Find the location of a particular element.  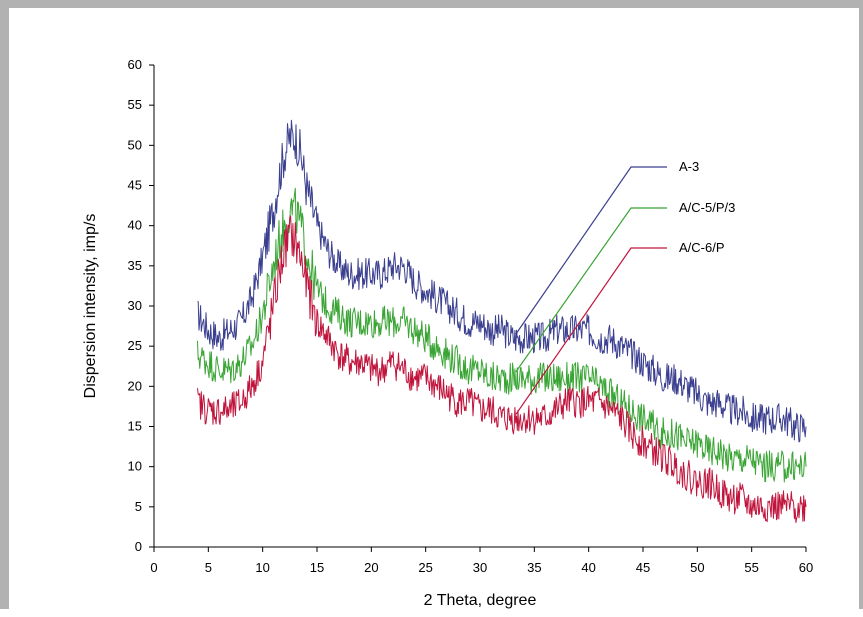

x-tick-label: 10 is located at coordinates (262, 567).